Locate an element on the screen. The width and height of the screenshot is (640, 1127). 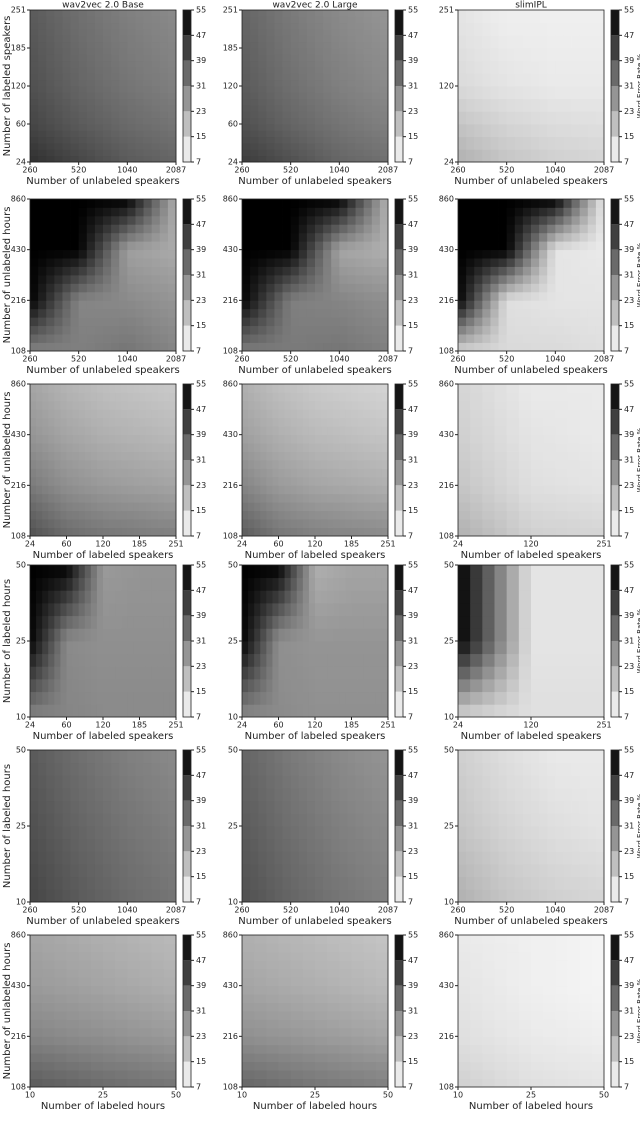
x-axis-label: Number of labeled speakers is located at coordinates (103, 555).